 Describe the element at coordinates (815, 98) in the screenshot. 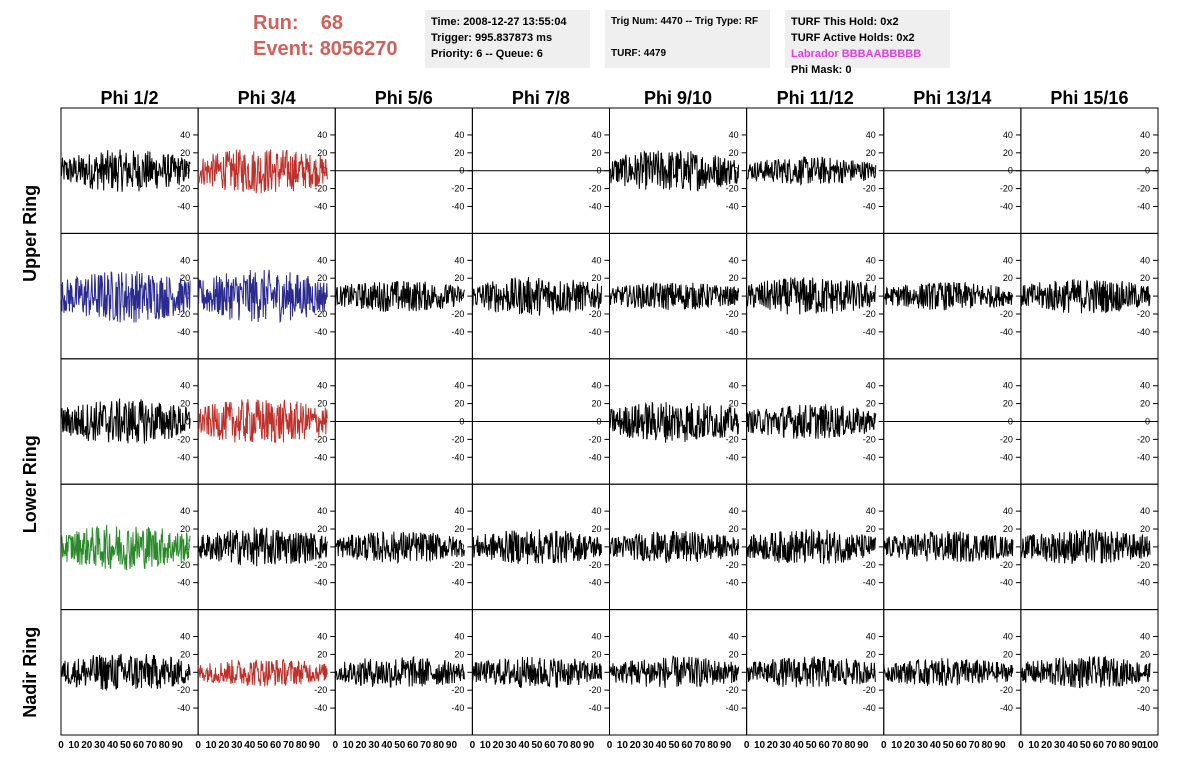

I see `column-header: Phi 11/12` at that location.